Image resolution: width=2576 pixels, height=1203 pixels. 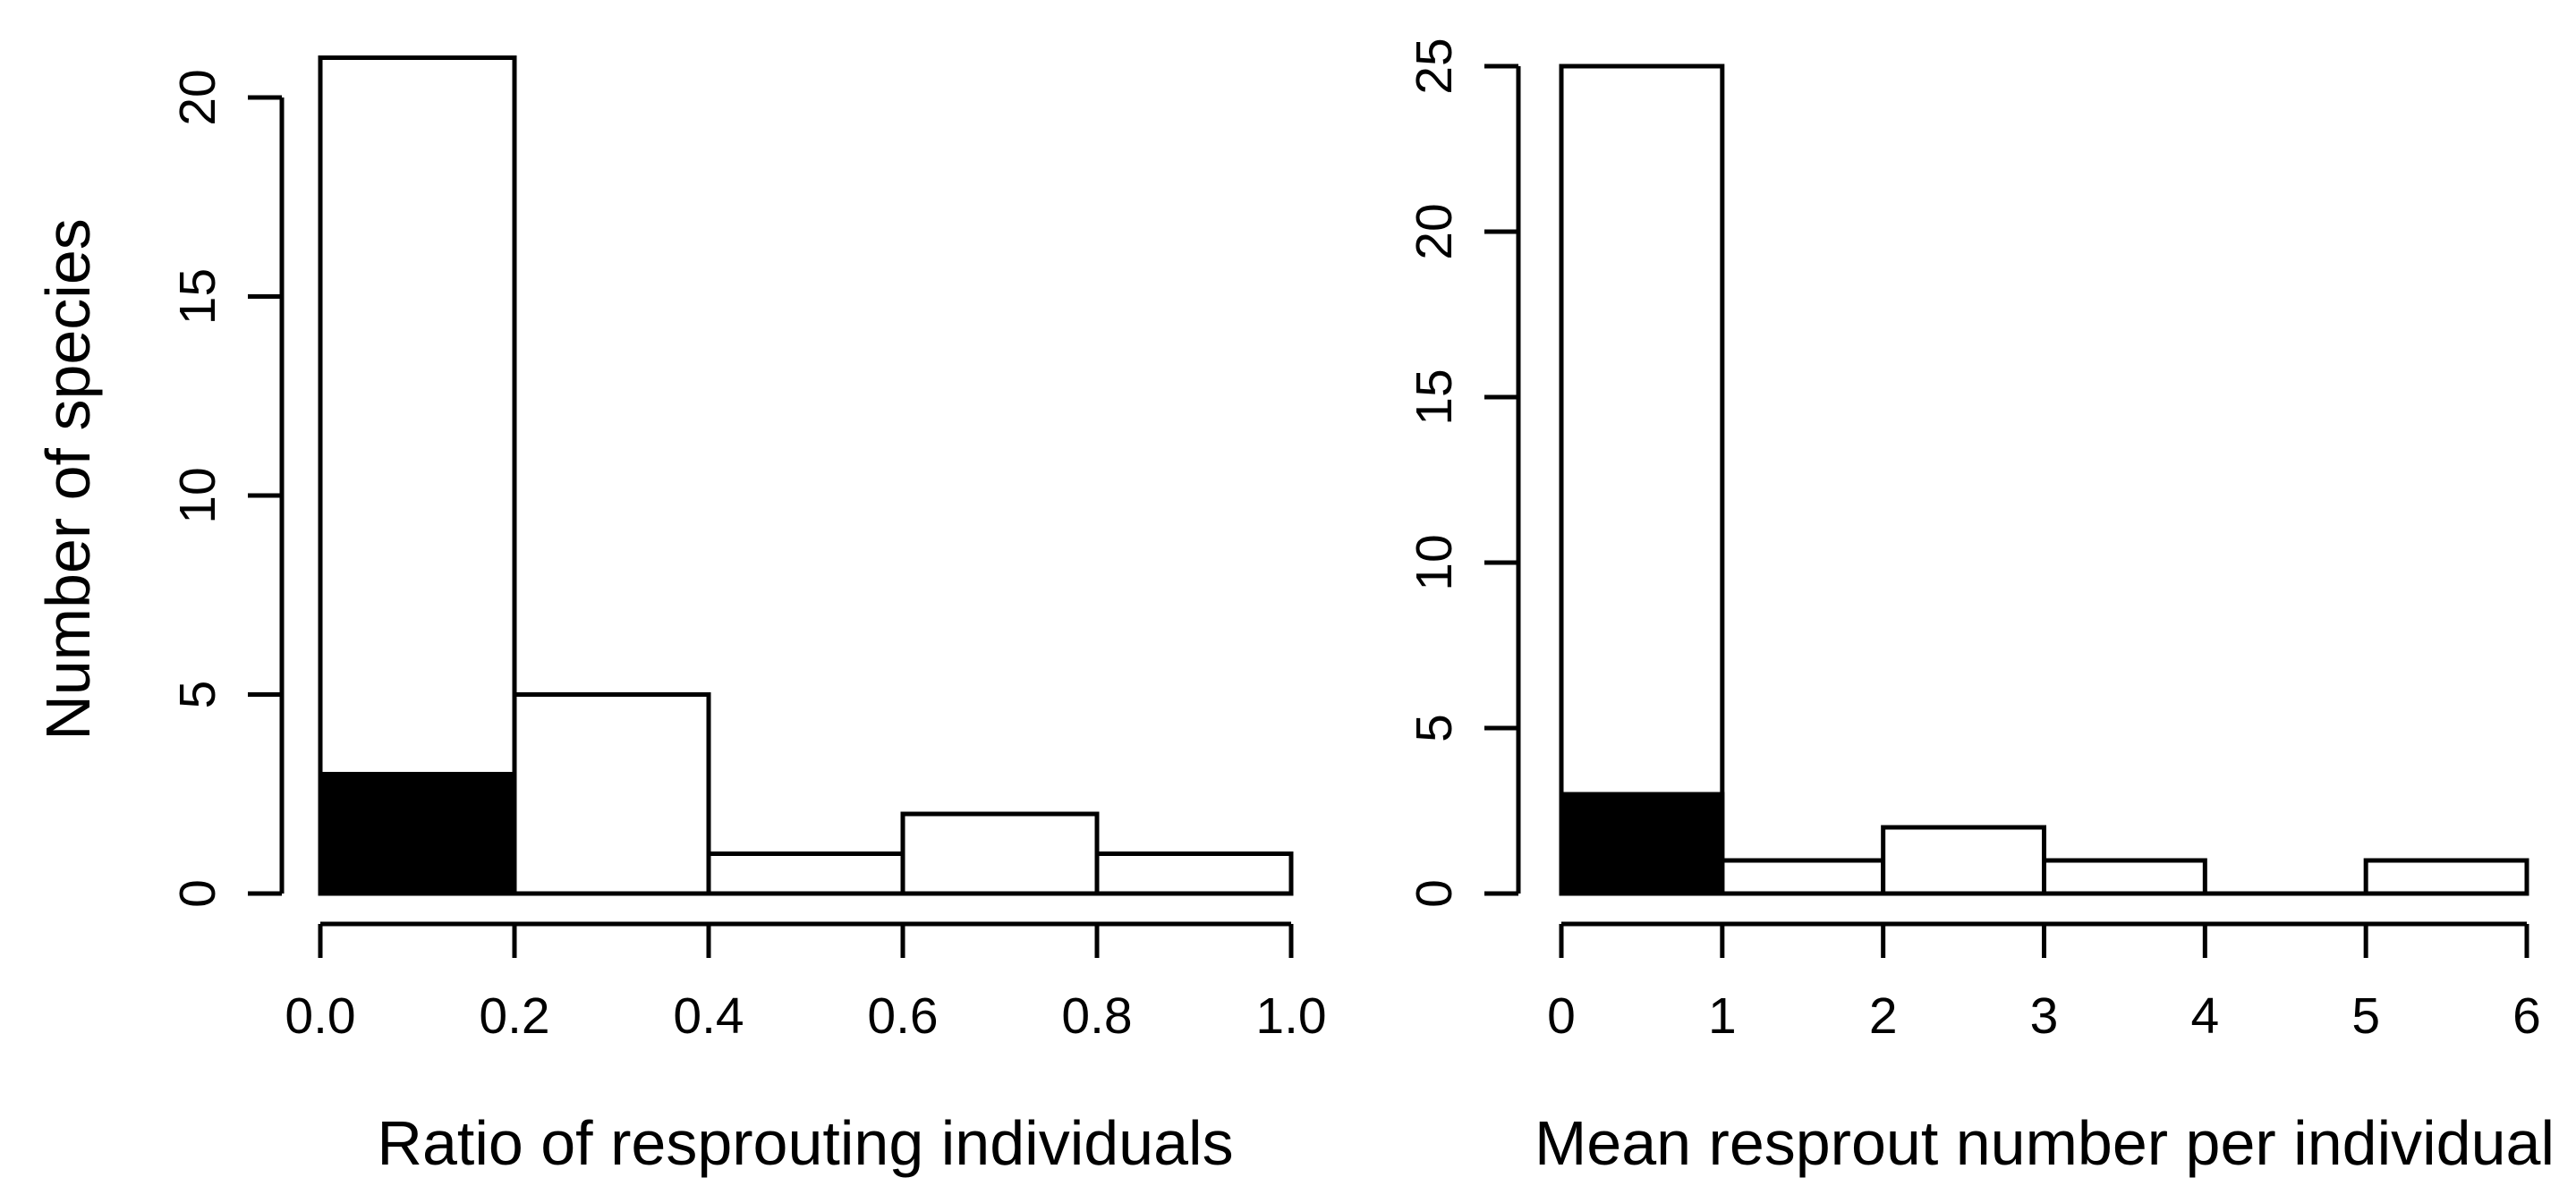 I want to click on x-tick-label: 0.2, so click(x=514, y=1016).